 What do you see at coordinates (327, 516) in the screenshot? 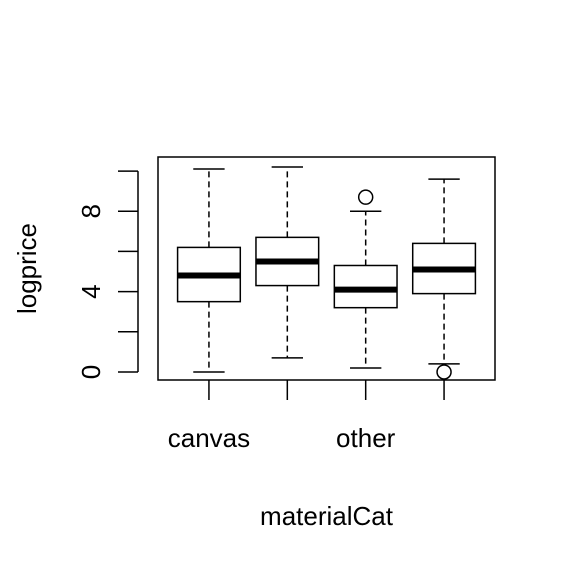
I see `x-axis-label: materialCat` at bounding box center [327, 516].